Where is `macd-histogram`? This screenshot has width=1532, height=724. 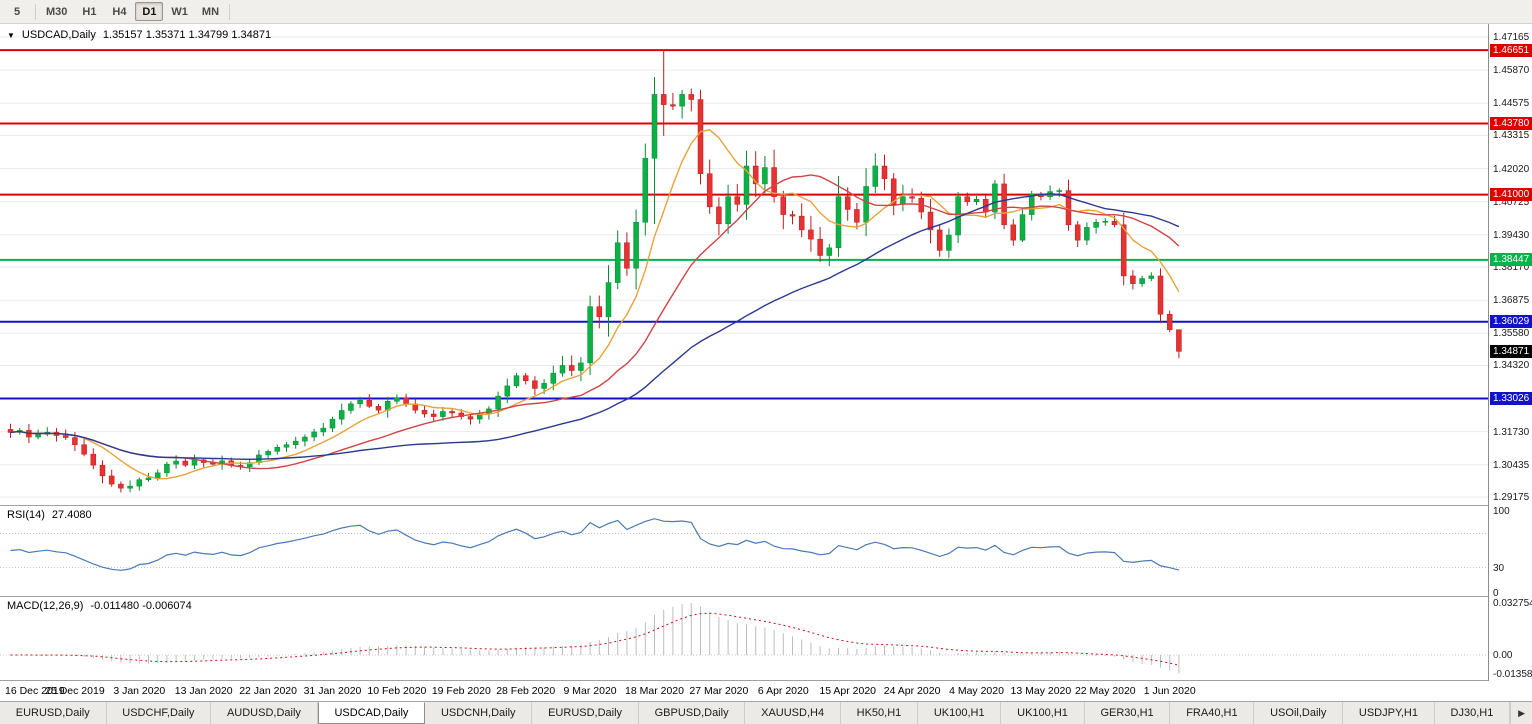
macd-histogram is located at coordinates (599, 638).